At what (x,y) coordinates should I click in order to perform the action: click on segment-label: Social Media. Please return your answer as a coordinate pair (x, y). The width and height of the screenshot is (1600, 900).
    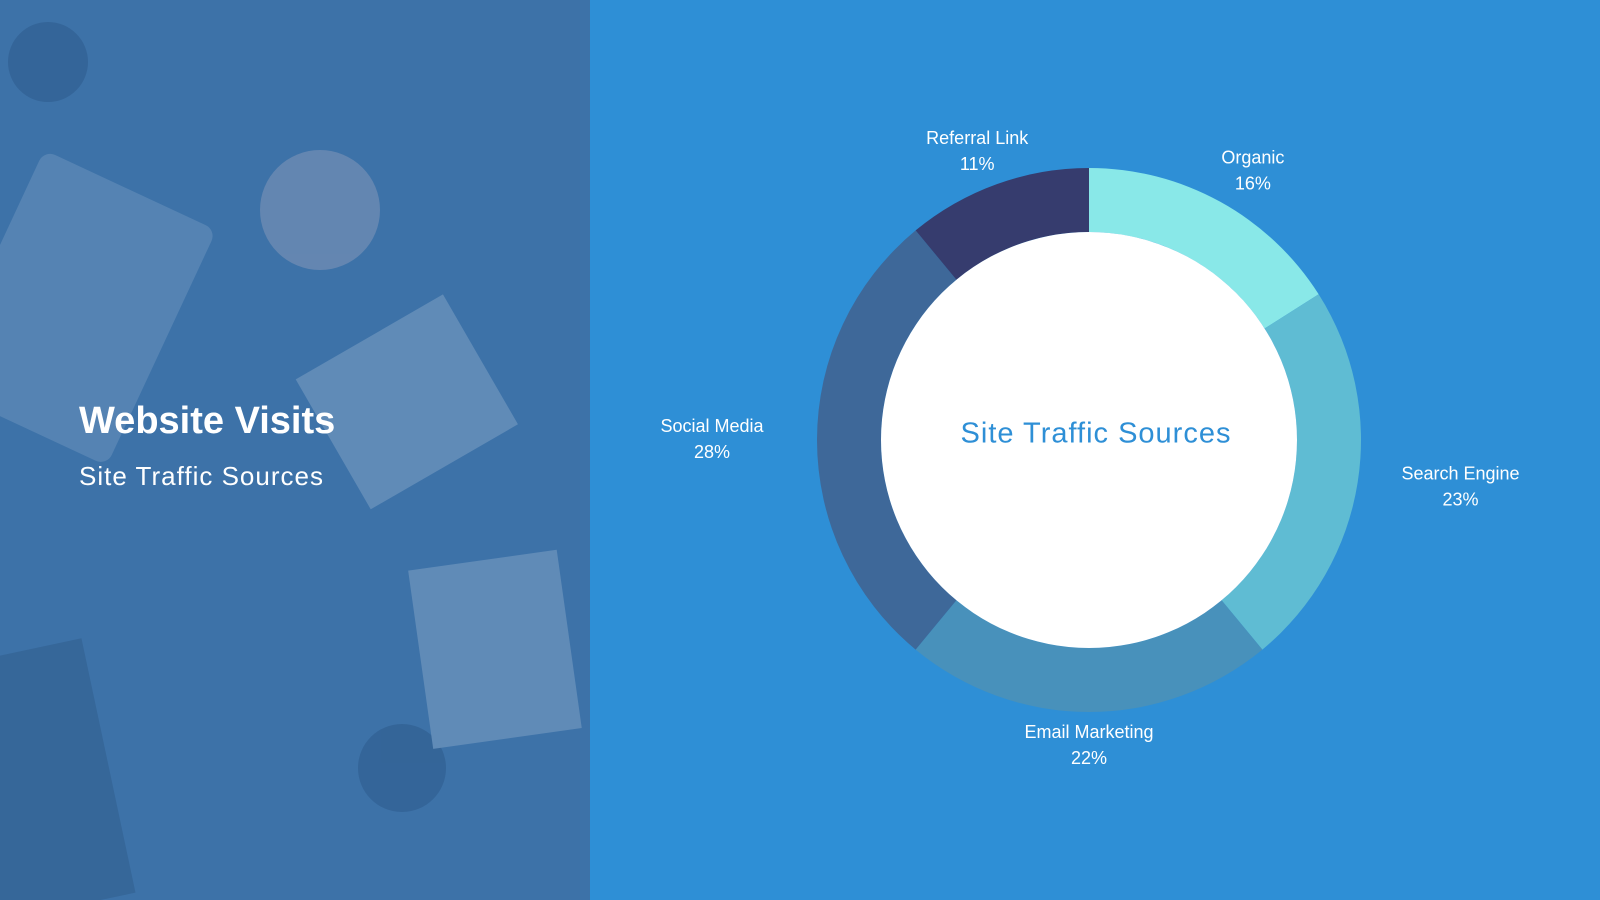
    Looking at the image, I should click on (712, 426).